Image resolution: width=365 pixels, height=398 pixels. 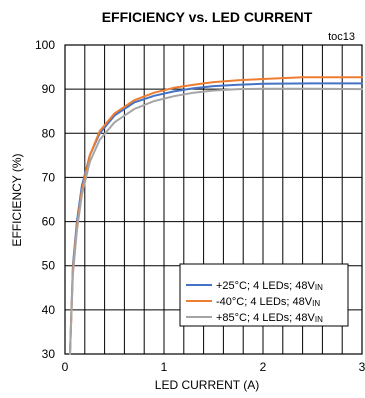 What do you see at coordinates (362, 367) in the screenshot?
I see `x-tick-label: 3` at bounding box center [362, 367].